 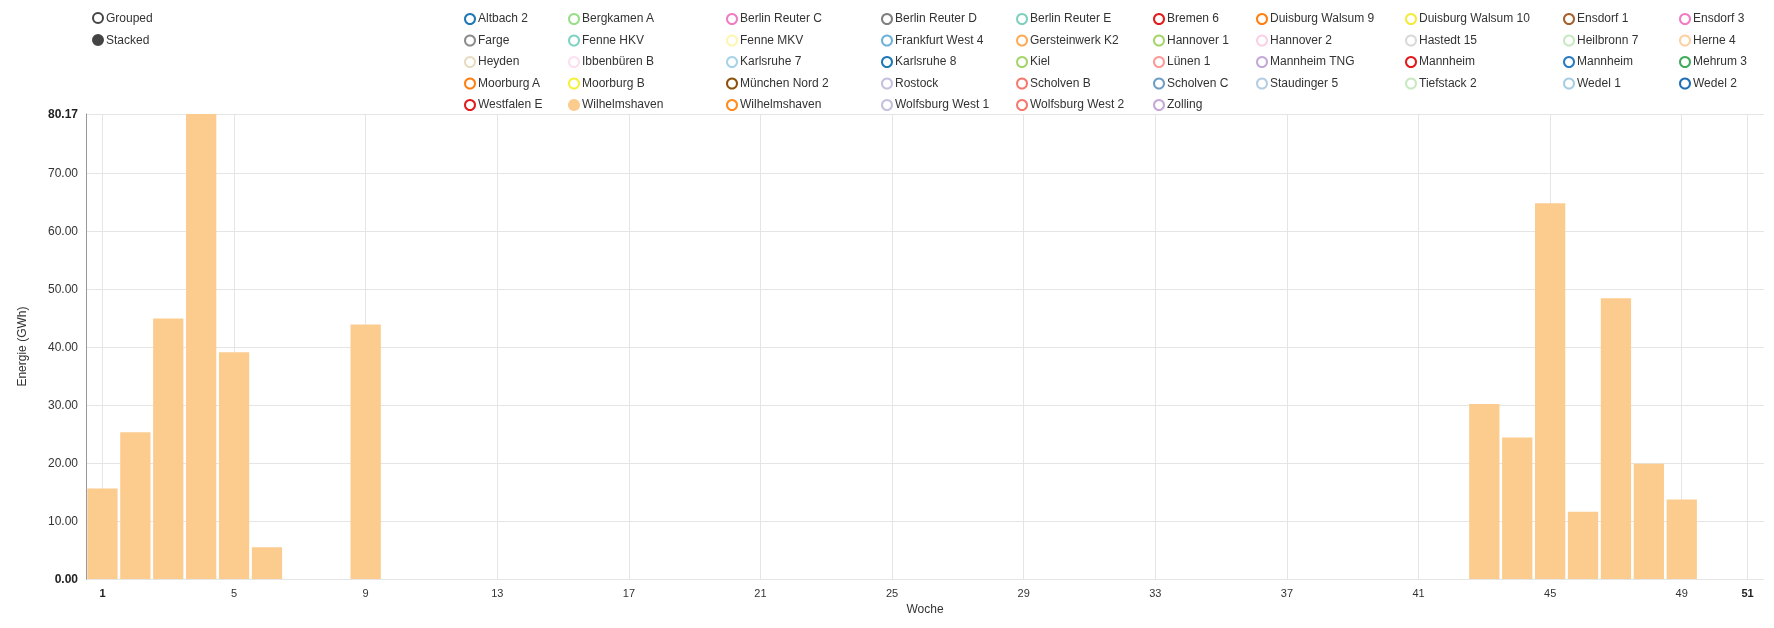 I want to click on text: Grouped, so click(x=129, y=18).